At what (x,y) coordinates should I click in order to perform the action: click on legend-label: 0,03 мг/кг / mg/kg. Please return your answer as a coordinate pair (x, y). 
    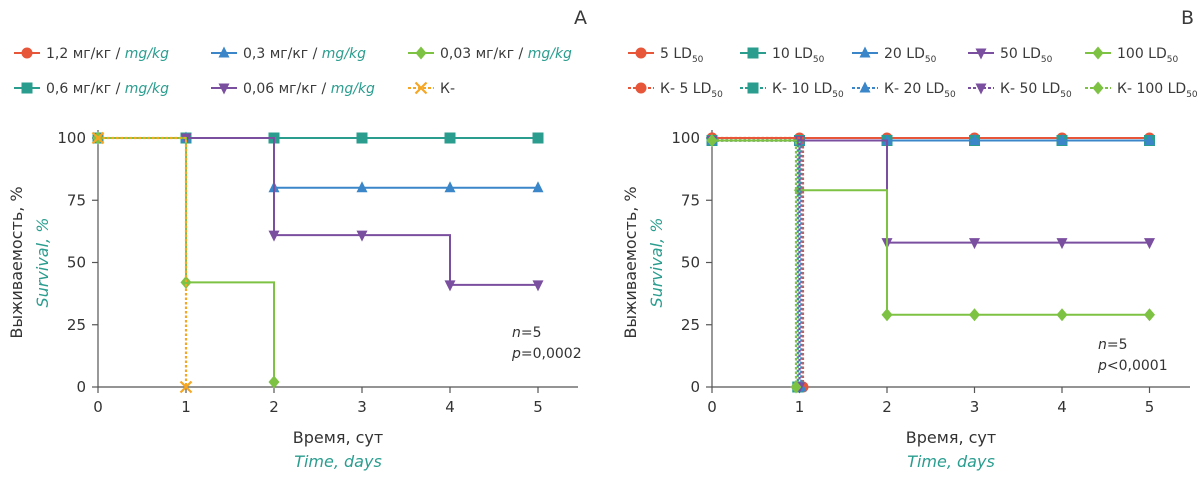
    Looking at the image, I should click on (506, 54).